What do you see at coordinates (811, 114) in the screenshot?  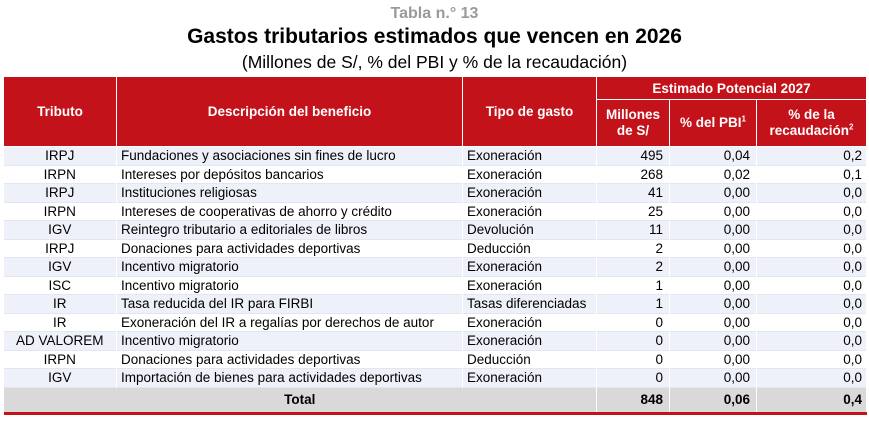 I see `header-pct-rec-line1: % de la` at bounding box center [811, 114].